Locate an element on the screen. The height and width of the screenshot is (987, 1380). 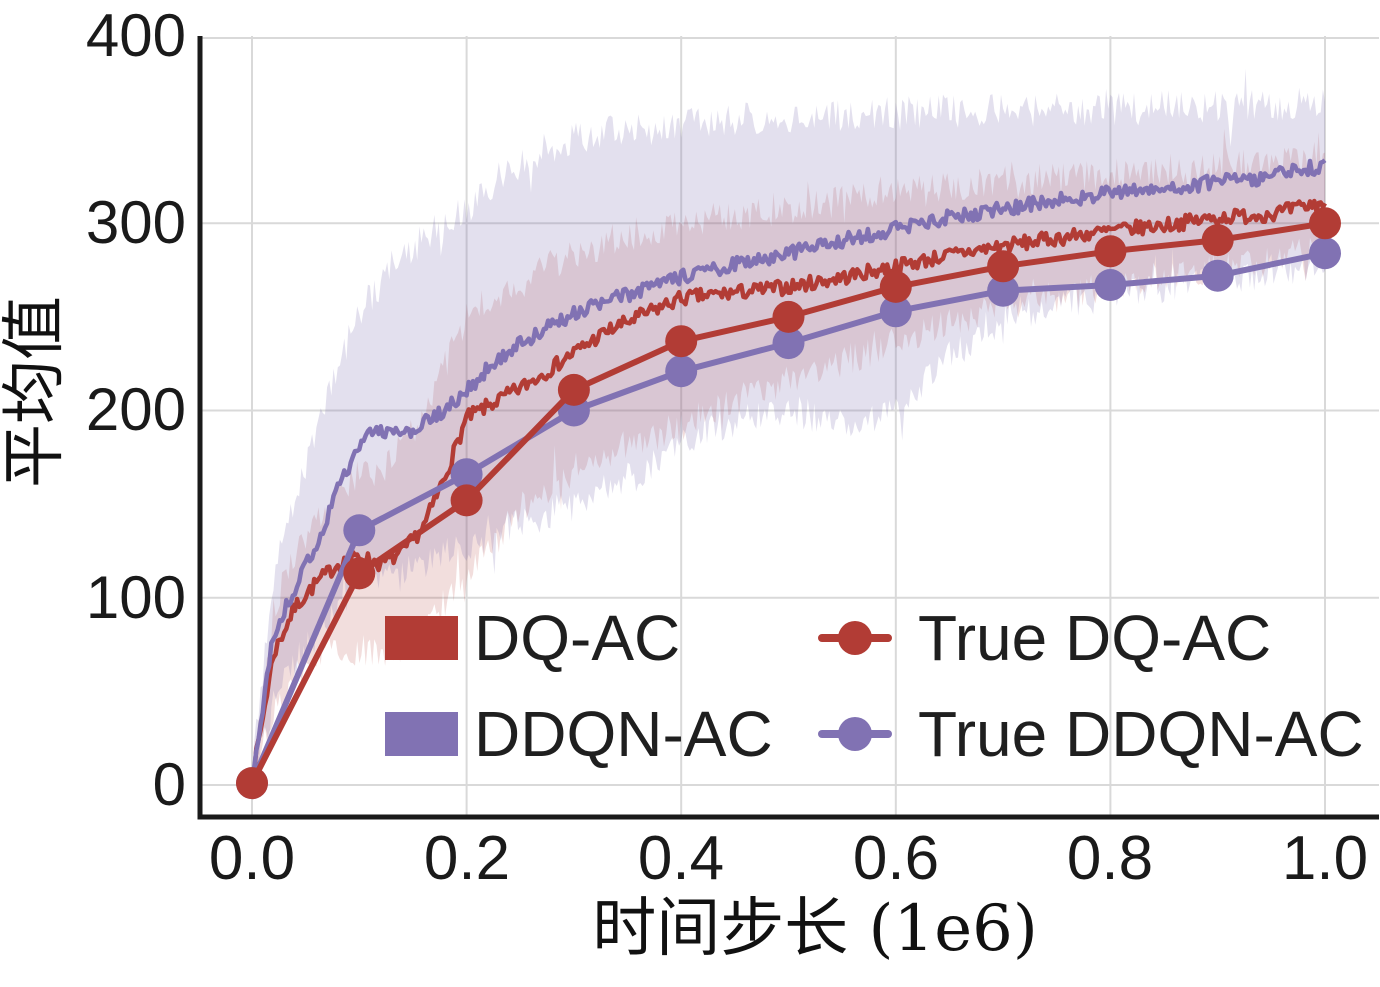
legend-label-ddqn-ac: DDQN-AC is located at coordinates (623, 734).